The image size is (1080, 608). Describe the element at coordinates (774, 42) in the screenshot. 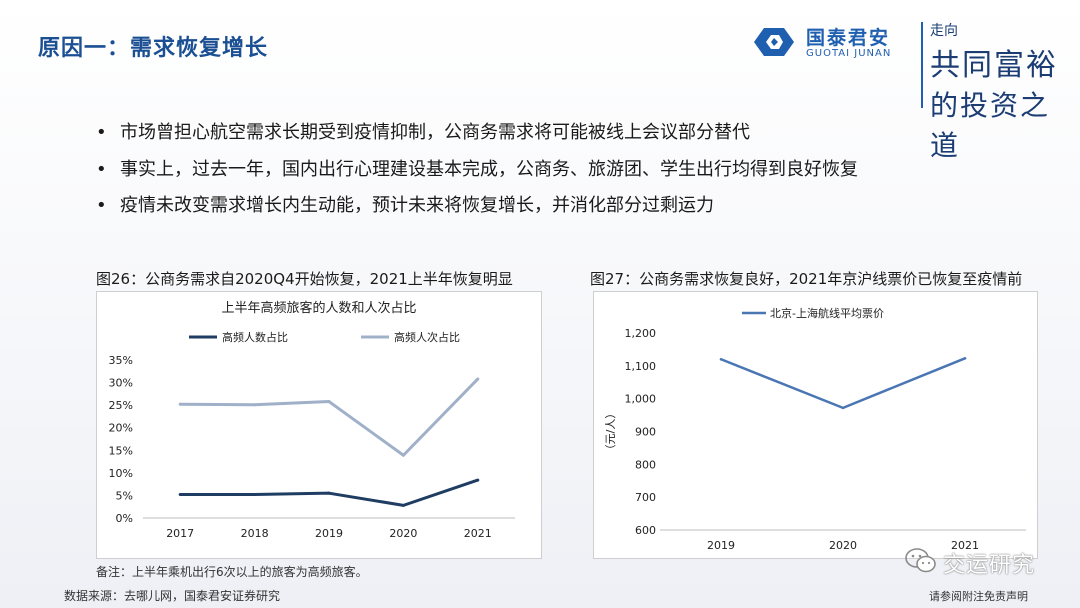

I see `guotai-junan-logo-icon` at that location.